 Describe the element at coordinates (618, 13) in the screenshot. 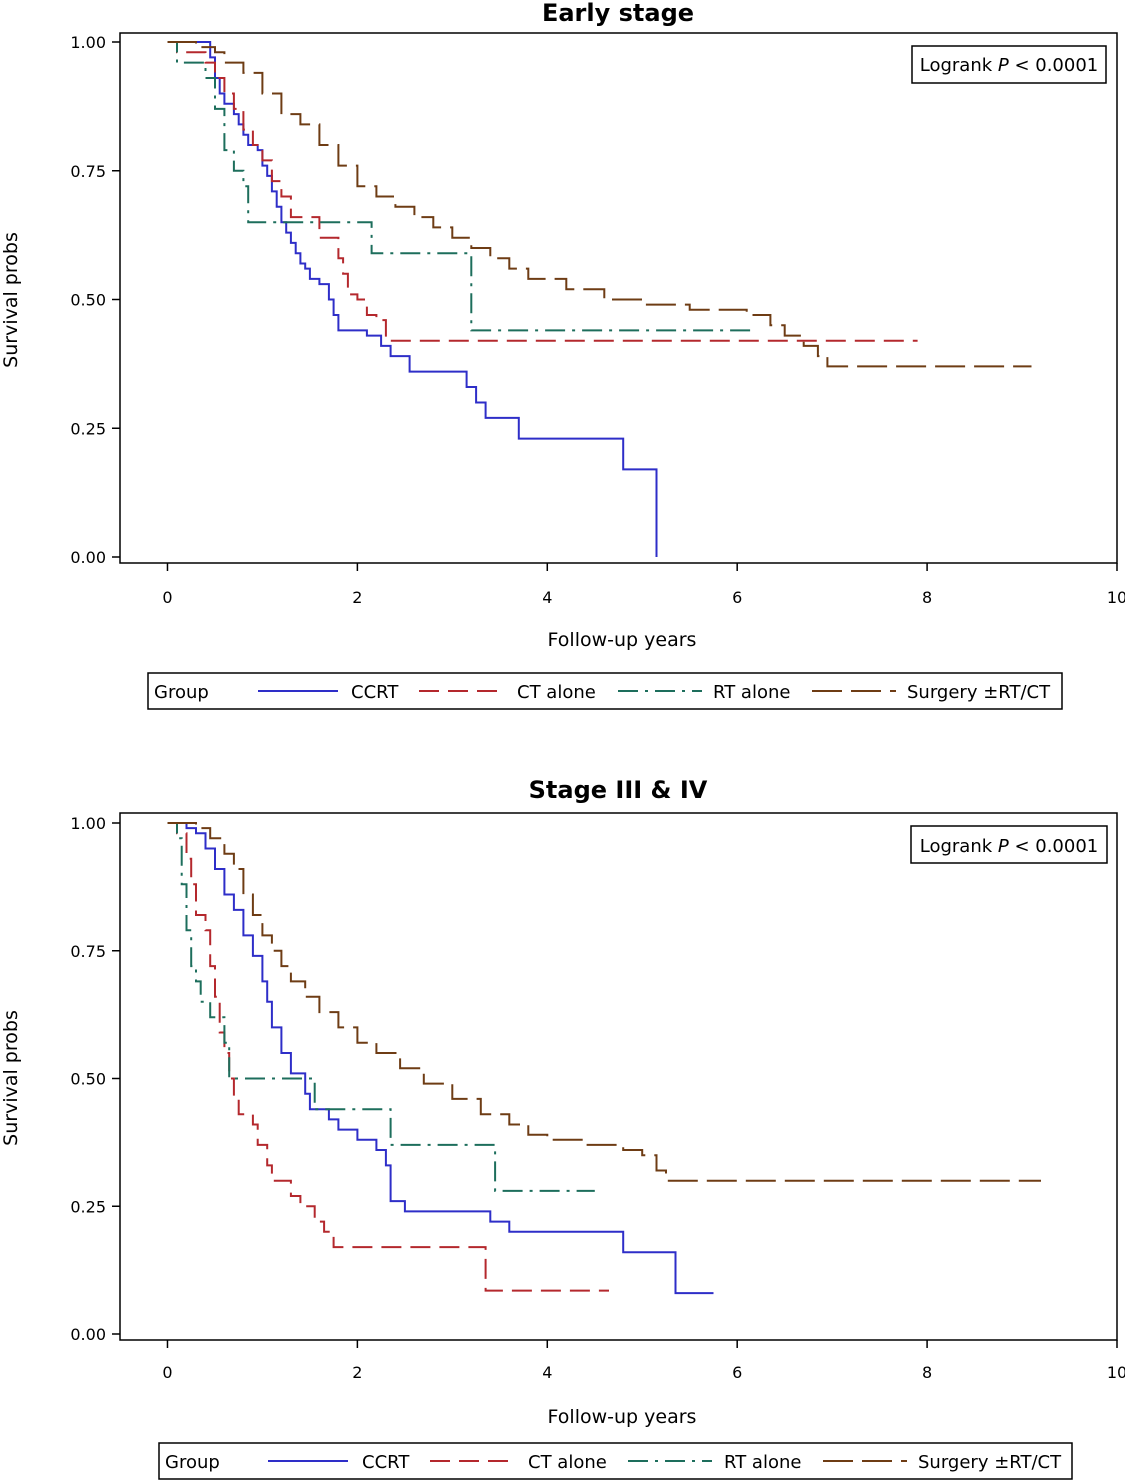

I see `chart-title: Early stage` at that location.